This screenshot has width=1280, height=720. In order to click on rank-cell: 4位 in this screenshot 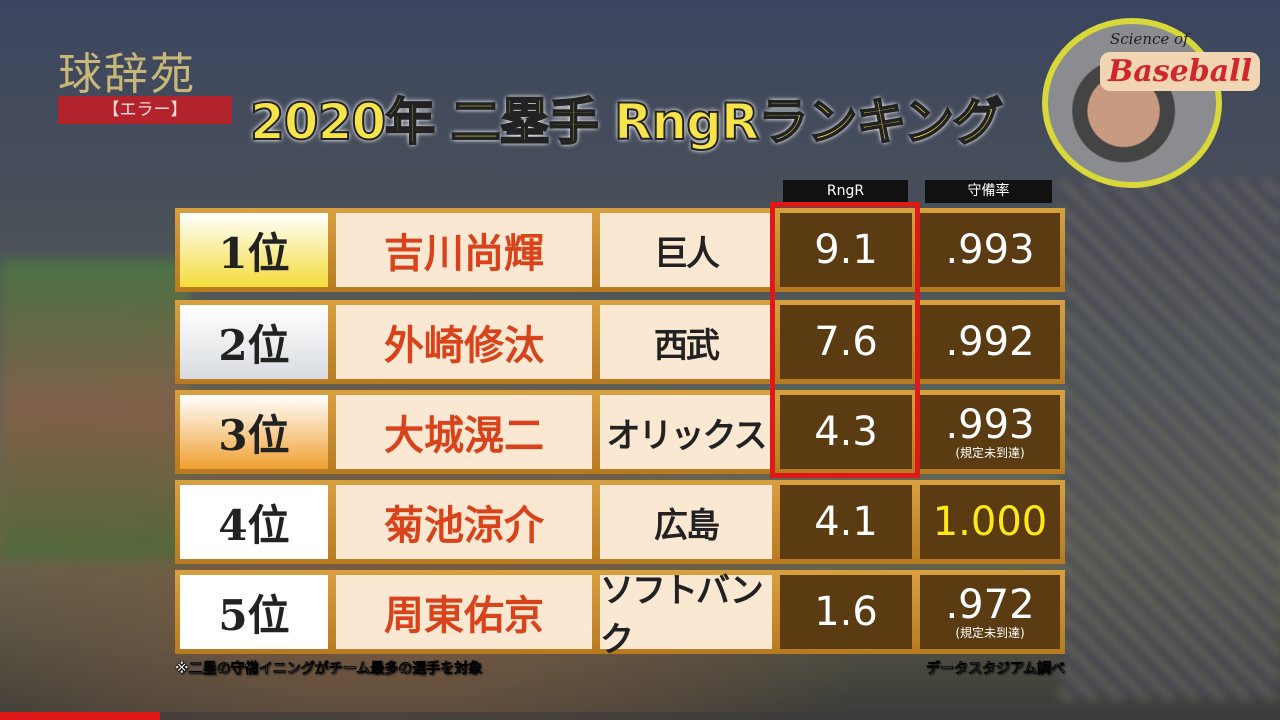, I will do `click(254, 522)`.